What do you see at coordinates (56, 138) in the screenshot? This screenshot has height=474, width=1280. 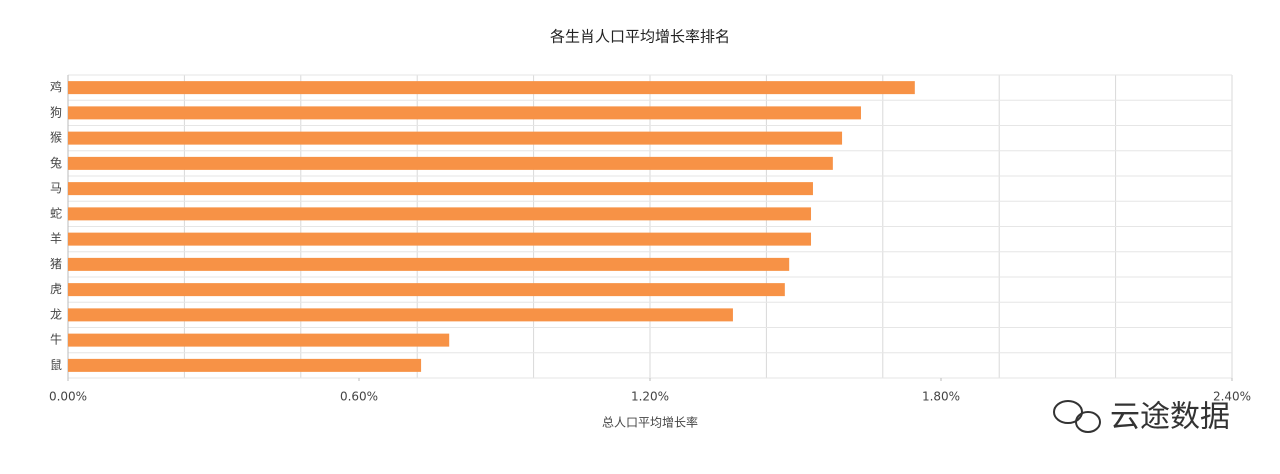 I see `y-tick-label: 猴` at bounding box center [56, 138].